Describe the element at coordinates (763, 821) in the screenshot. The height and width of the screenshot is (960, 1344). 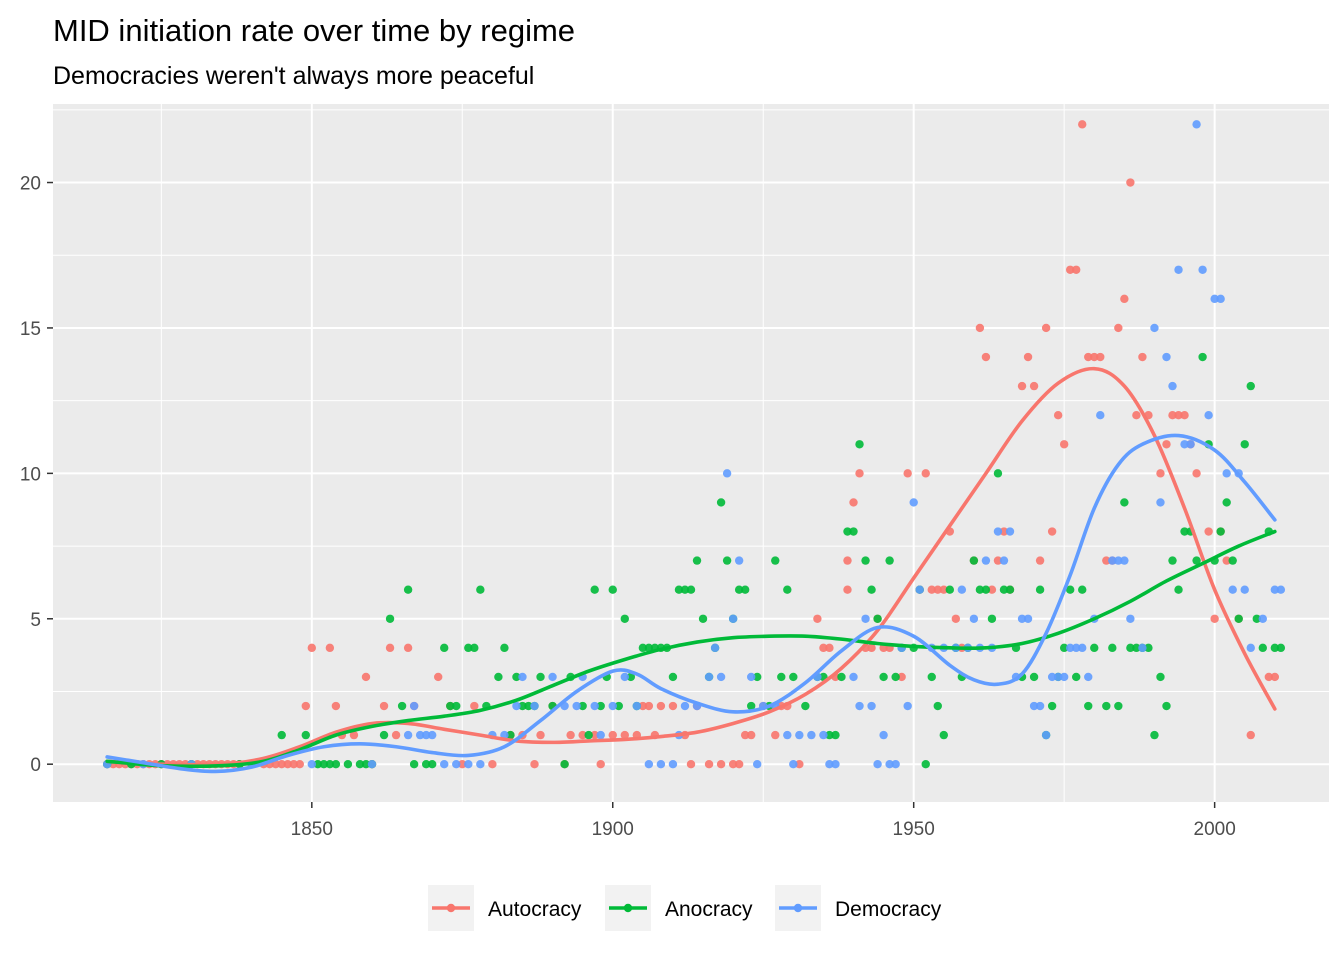
I see `x-axis: 1850 1900 1950 2000` at that location.